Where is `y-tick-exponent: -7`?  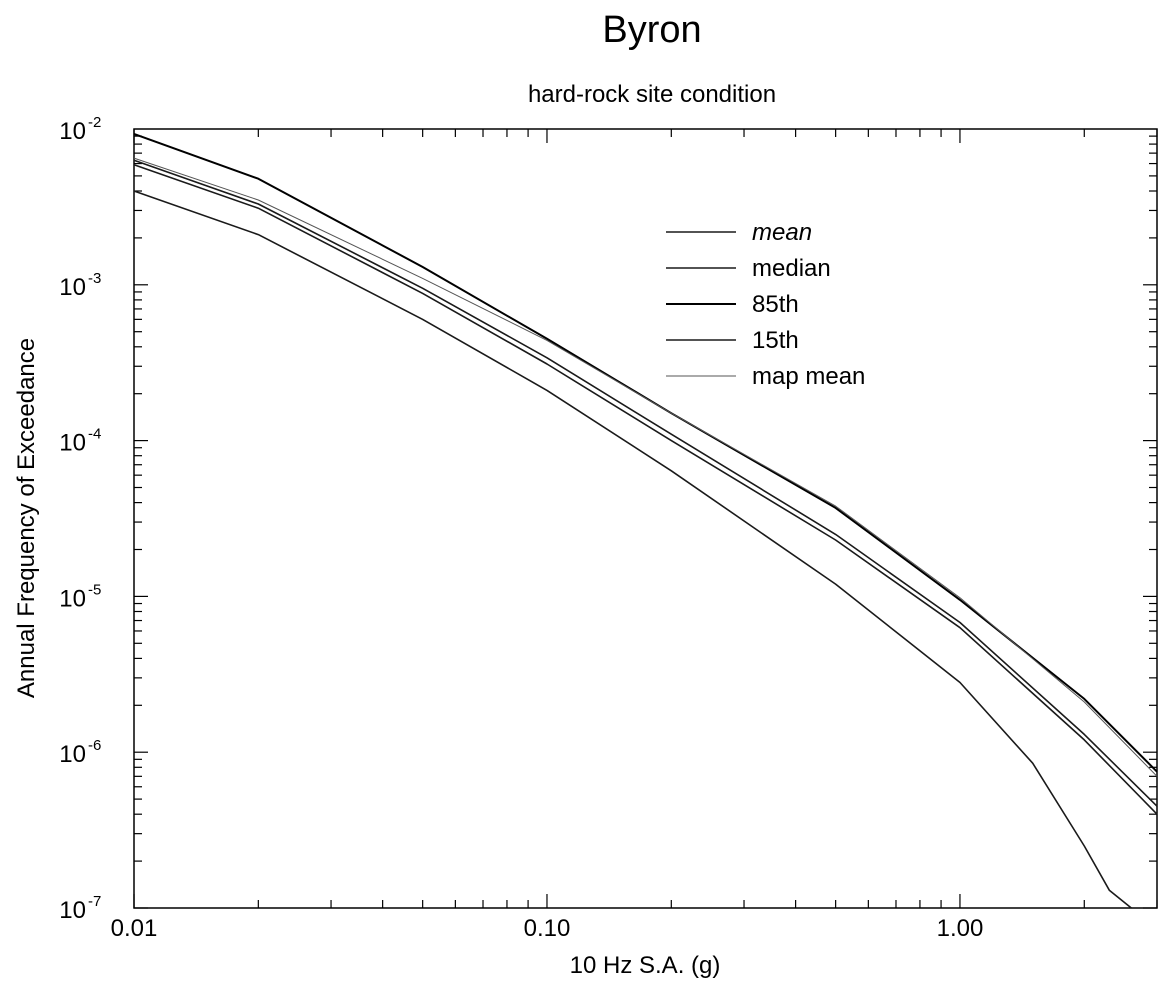 y-tick-exponent: -7 is located at coordinates (94, 901).